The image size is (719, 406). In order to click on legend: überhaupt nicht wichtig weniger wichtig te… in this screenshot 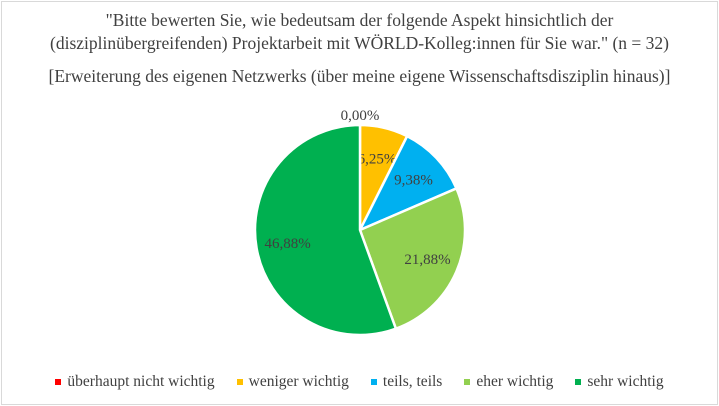, I will do `click(359, 382)`.